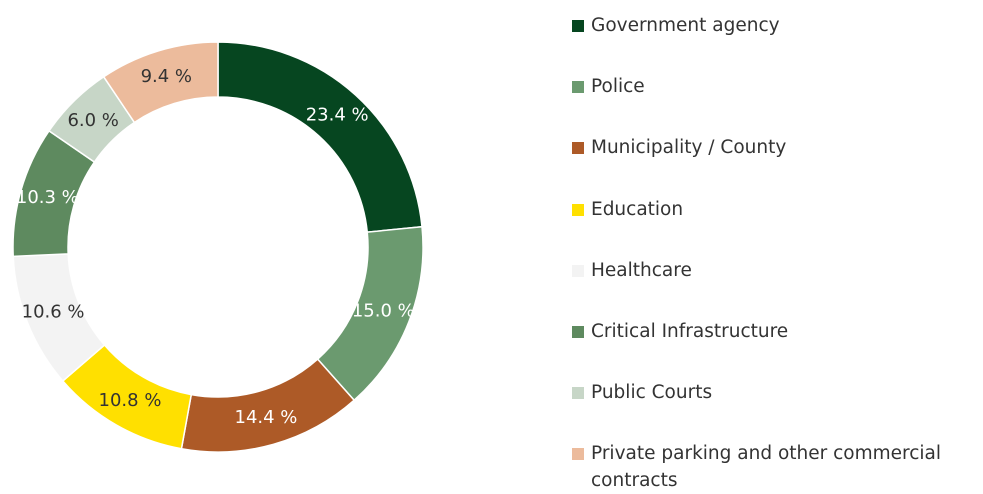 Image resolution: width=983 pixels, height=494 pixels. I want to click on legend-item: Municipality / County, so click(774, 147).